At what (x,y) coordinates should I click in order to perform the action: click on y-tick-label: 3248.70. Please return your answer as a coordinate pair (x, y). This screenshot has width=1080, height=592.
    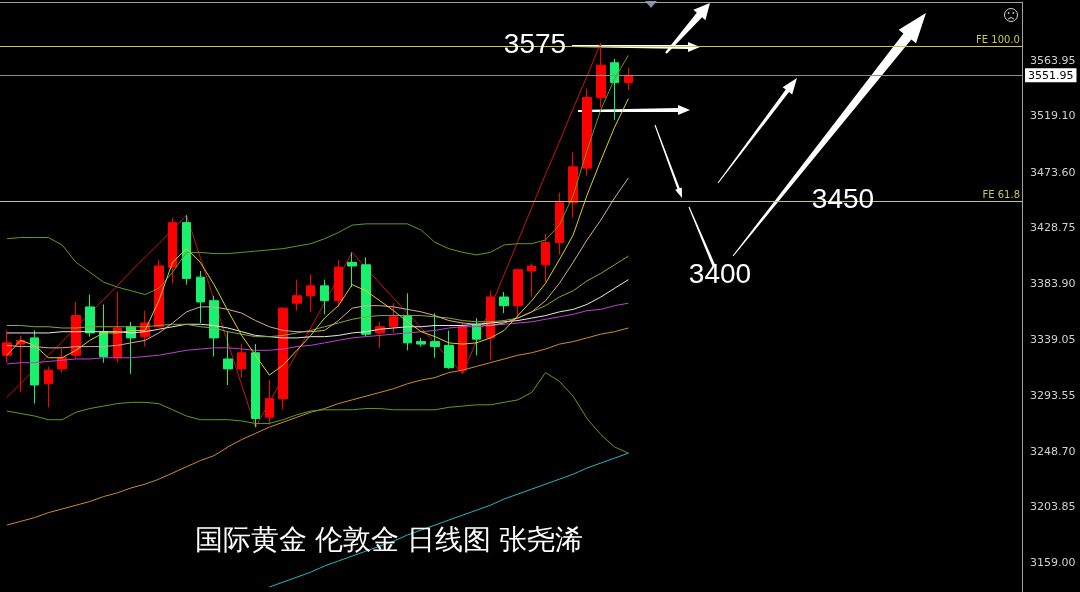
    Looking at the image, I should click on (1053, 451).